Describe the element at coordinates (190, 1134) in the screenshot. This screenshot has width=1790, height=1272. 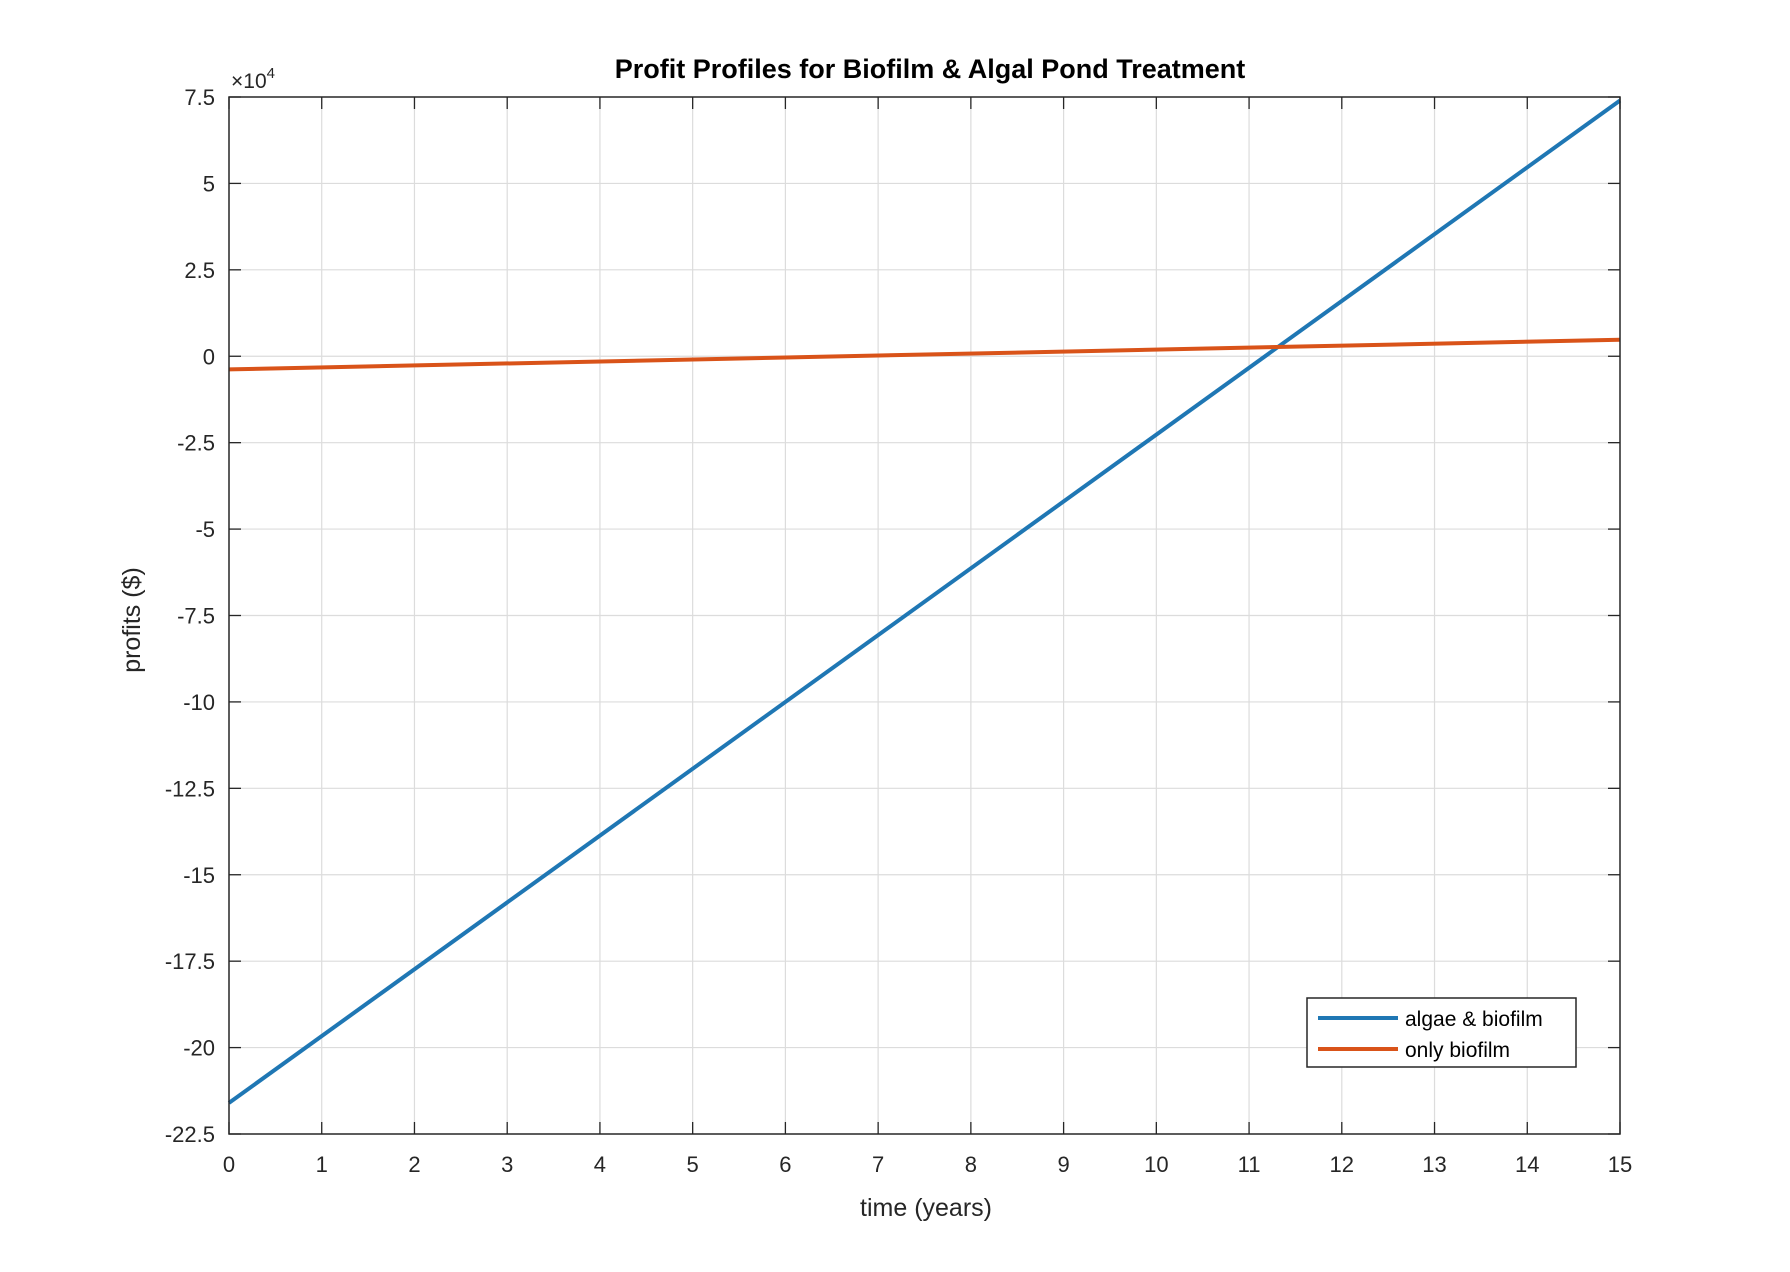
I see `y-tick-label-12: -22.5` at that location.